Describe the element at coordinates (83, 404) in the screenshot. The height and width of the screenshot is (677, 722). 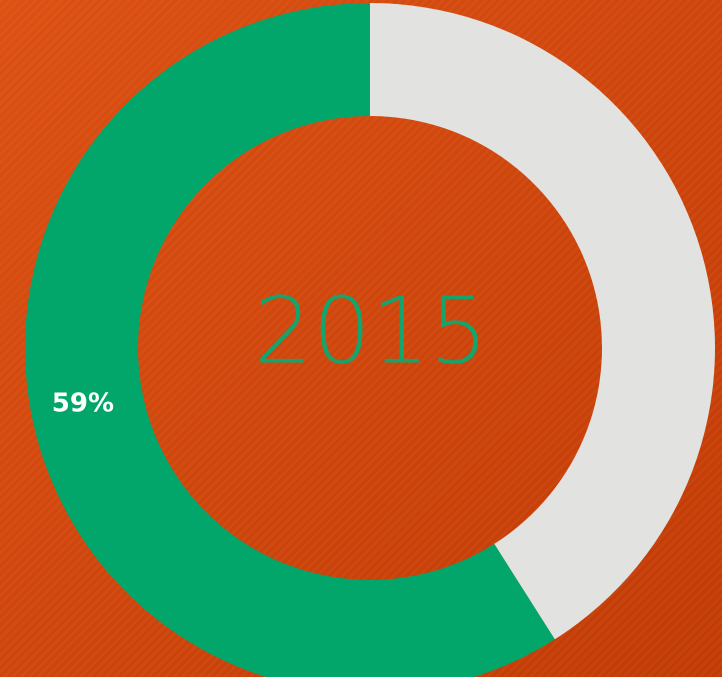
I see `value-label: 59%` at that location.